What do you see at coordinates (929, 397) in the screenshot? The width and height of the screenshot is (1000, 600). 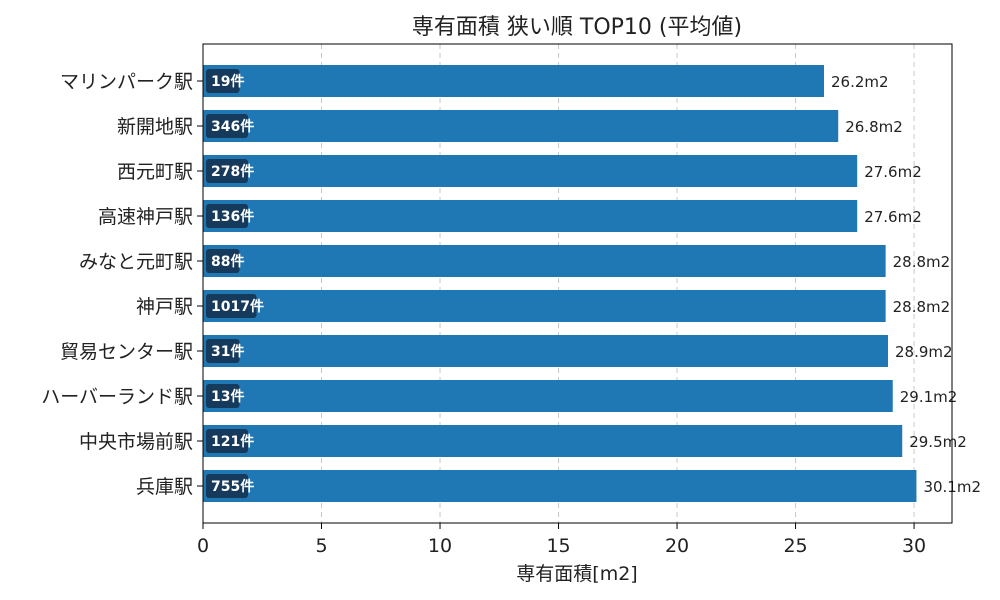 I see `value-label: 29.1m2` at bounding box center [929, 397].